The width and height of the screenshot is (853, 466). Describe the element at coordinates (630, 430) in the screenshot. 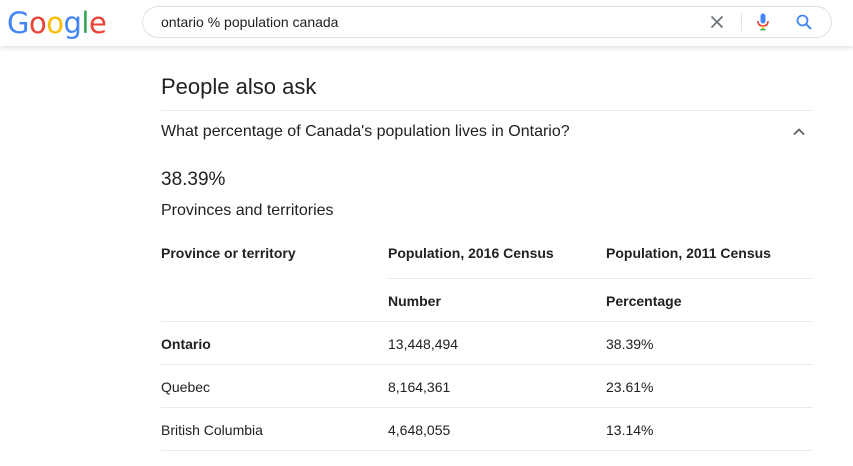

I see `population-percentage: 13.14%` at that location.